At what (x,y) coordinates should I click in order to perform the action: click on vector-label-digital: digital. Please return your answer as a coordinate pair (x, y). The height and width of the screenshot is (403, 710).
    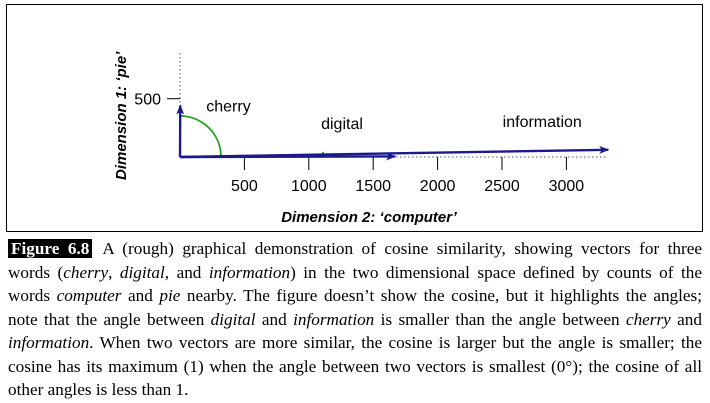
    Looking at the image, I should click on (342, 124).